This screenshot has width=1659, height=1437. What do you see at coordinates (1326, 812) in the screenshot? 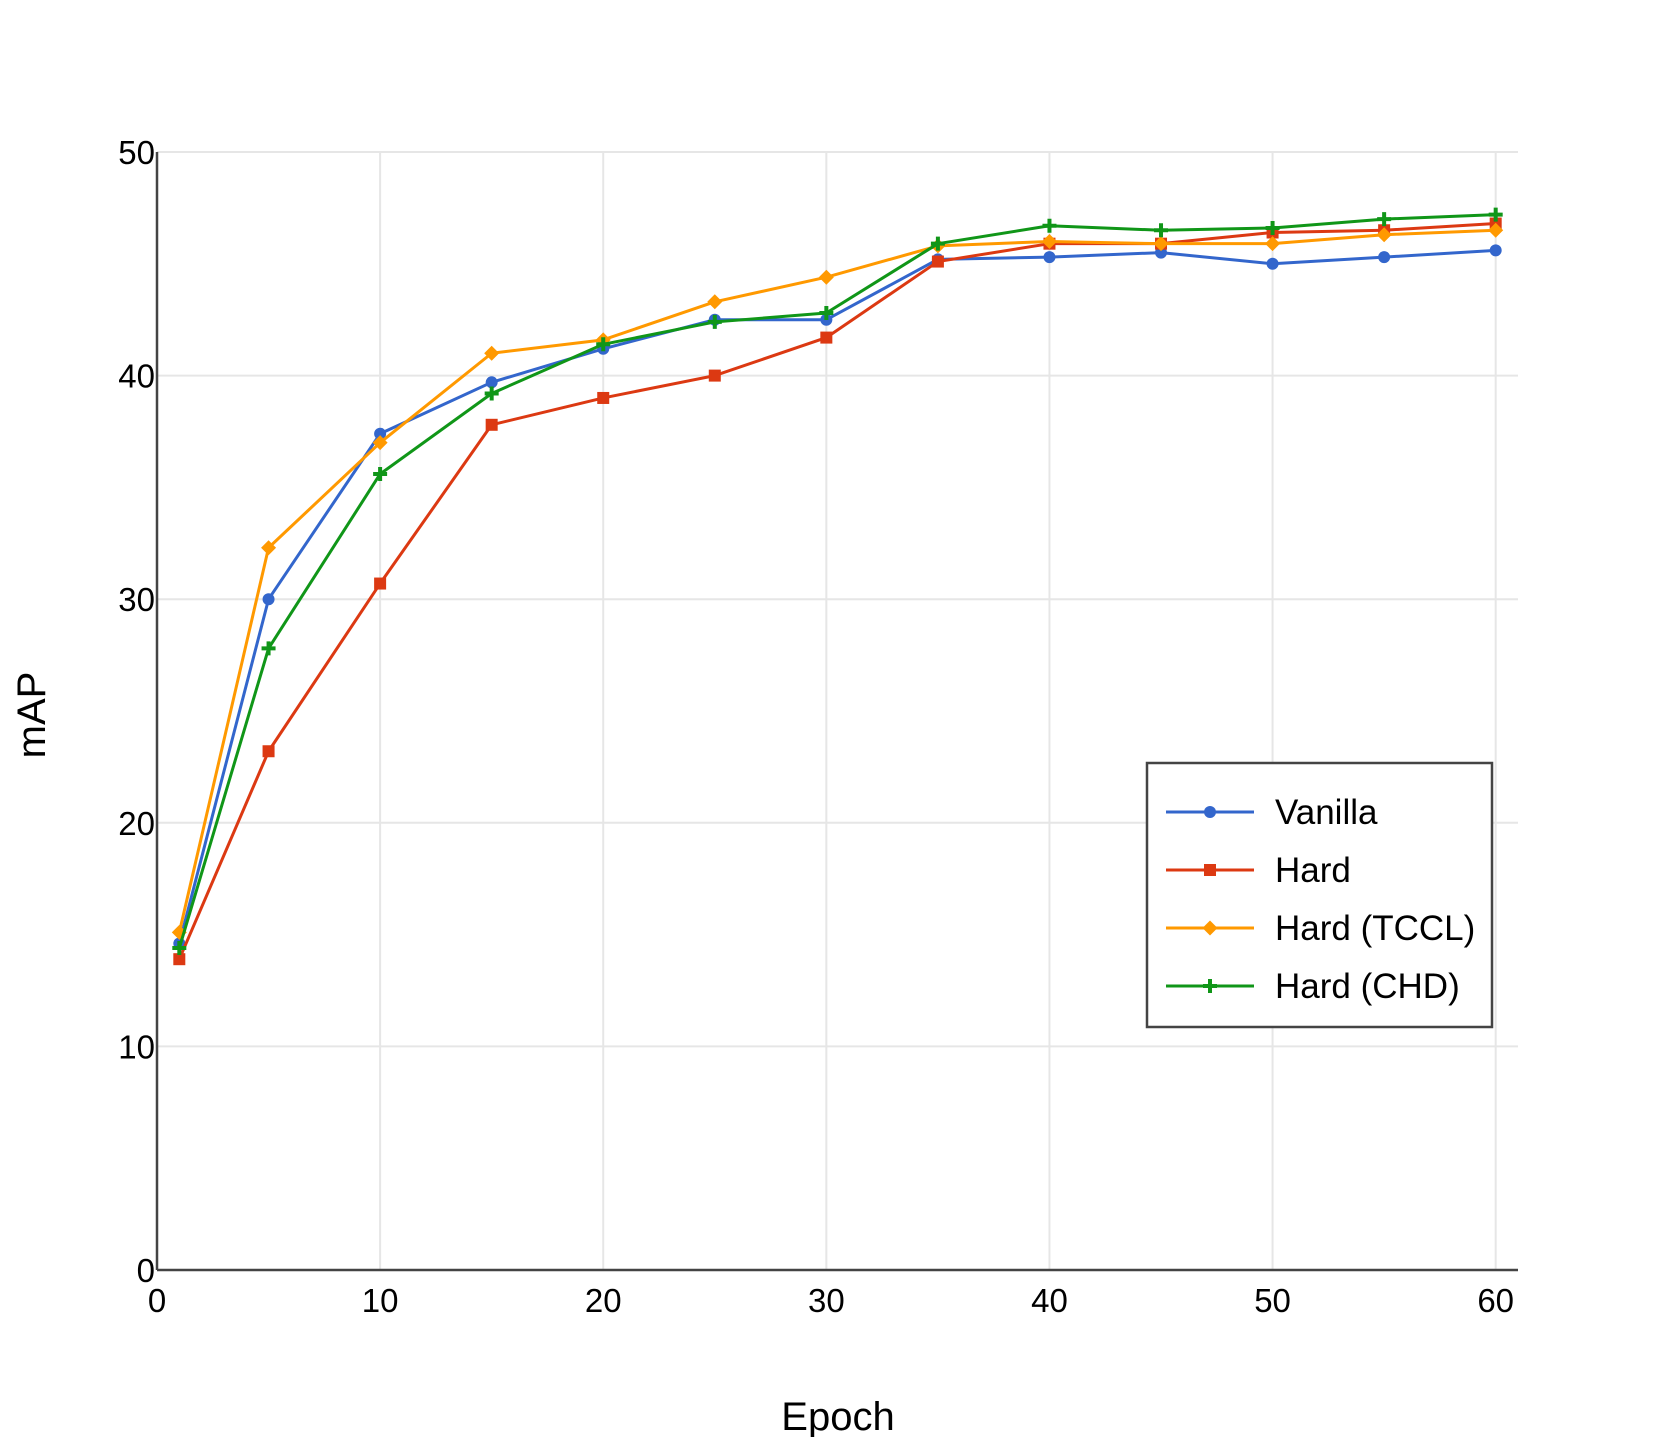
I see `legend-label: Vanilla` at bounding box center [1326, 812].